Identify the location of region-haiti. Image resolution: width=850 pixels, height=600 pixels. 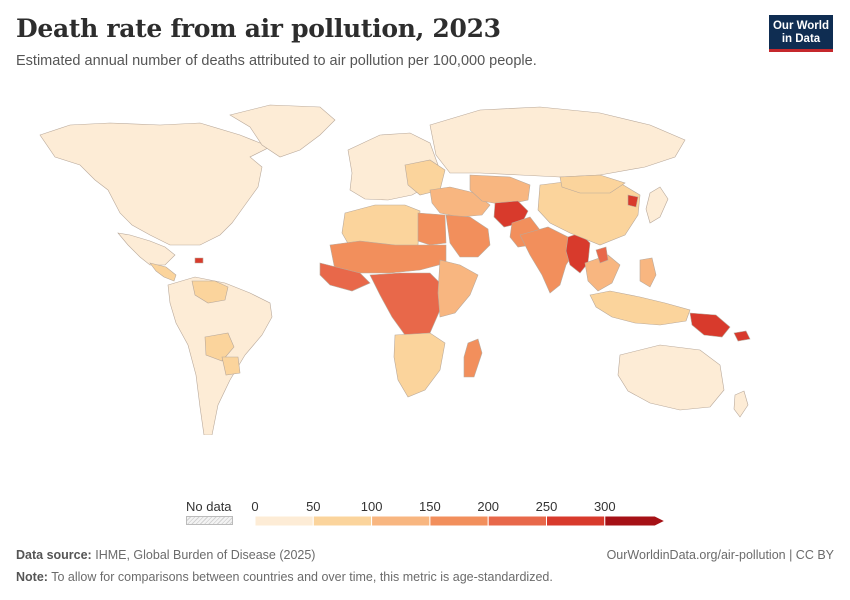
(199, 260).